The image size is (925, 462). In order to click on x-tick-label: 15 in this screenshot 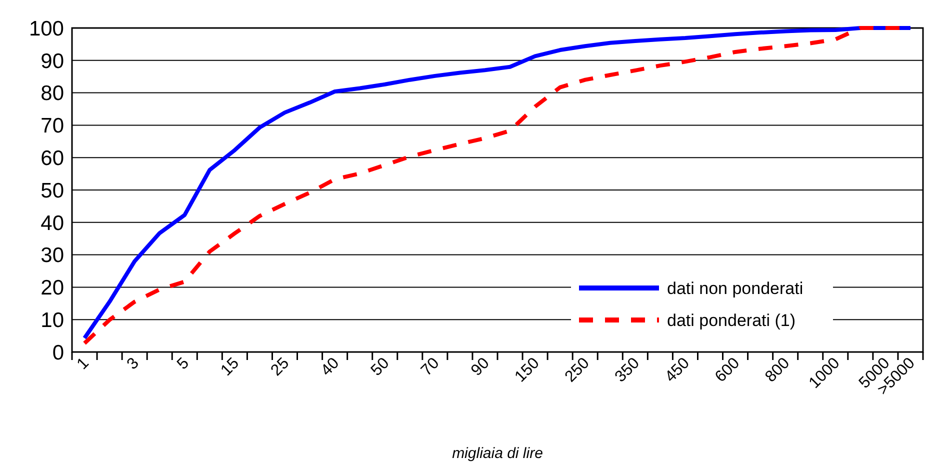, I will do `click(230, 367)`.